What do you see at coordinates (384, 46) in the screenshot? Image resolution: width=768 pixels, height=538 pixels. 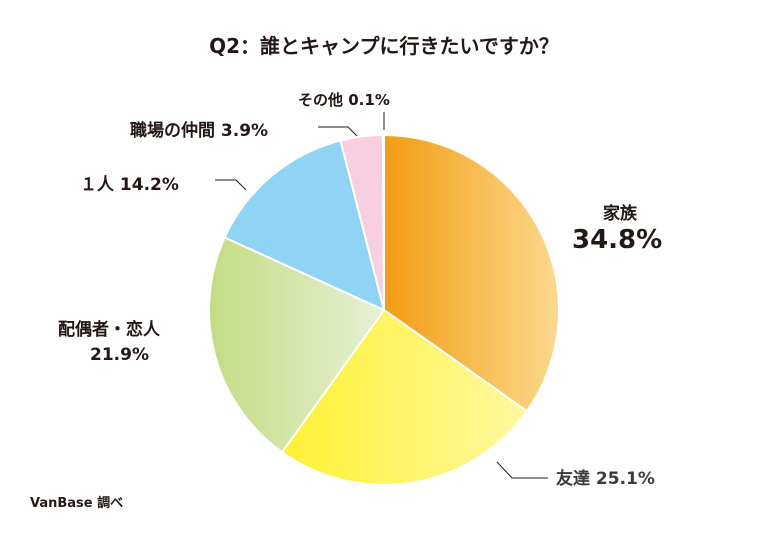 I see `chart-title: Q2：誰とキャンプに行きたいですか？` at bounding box center [384, 46].